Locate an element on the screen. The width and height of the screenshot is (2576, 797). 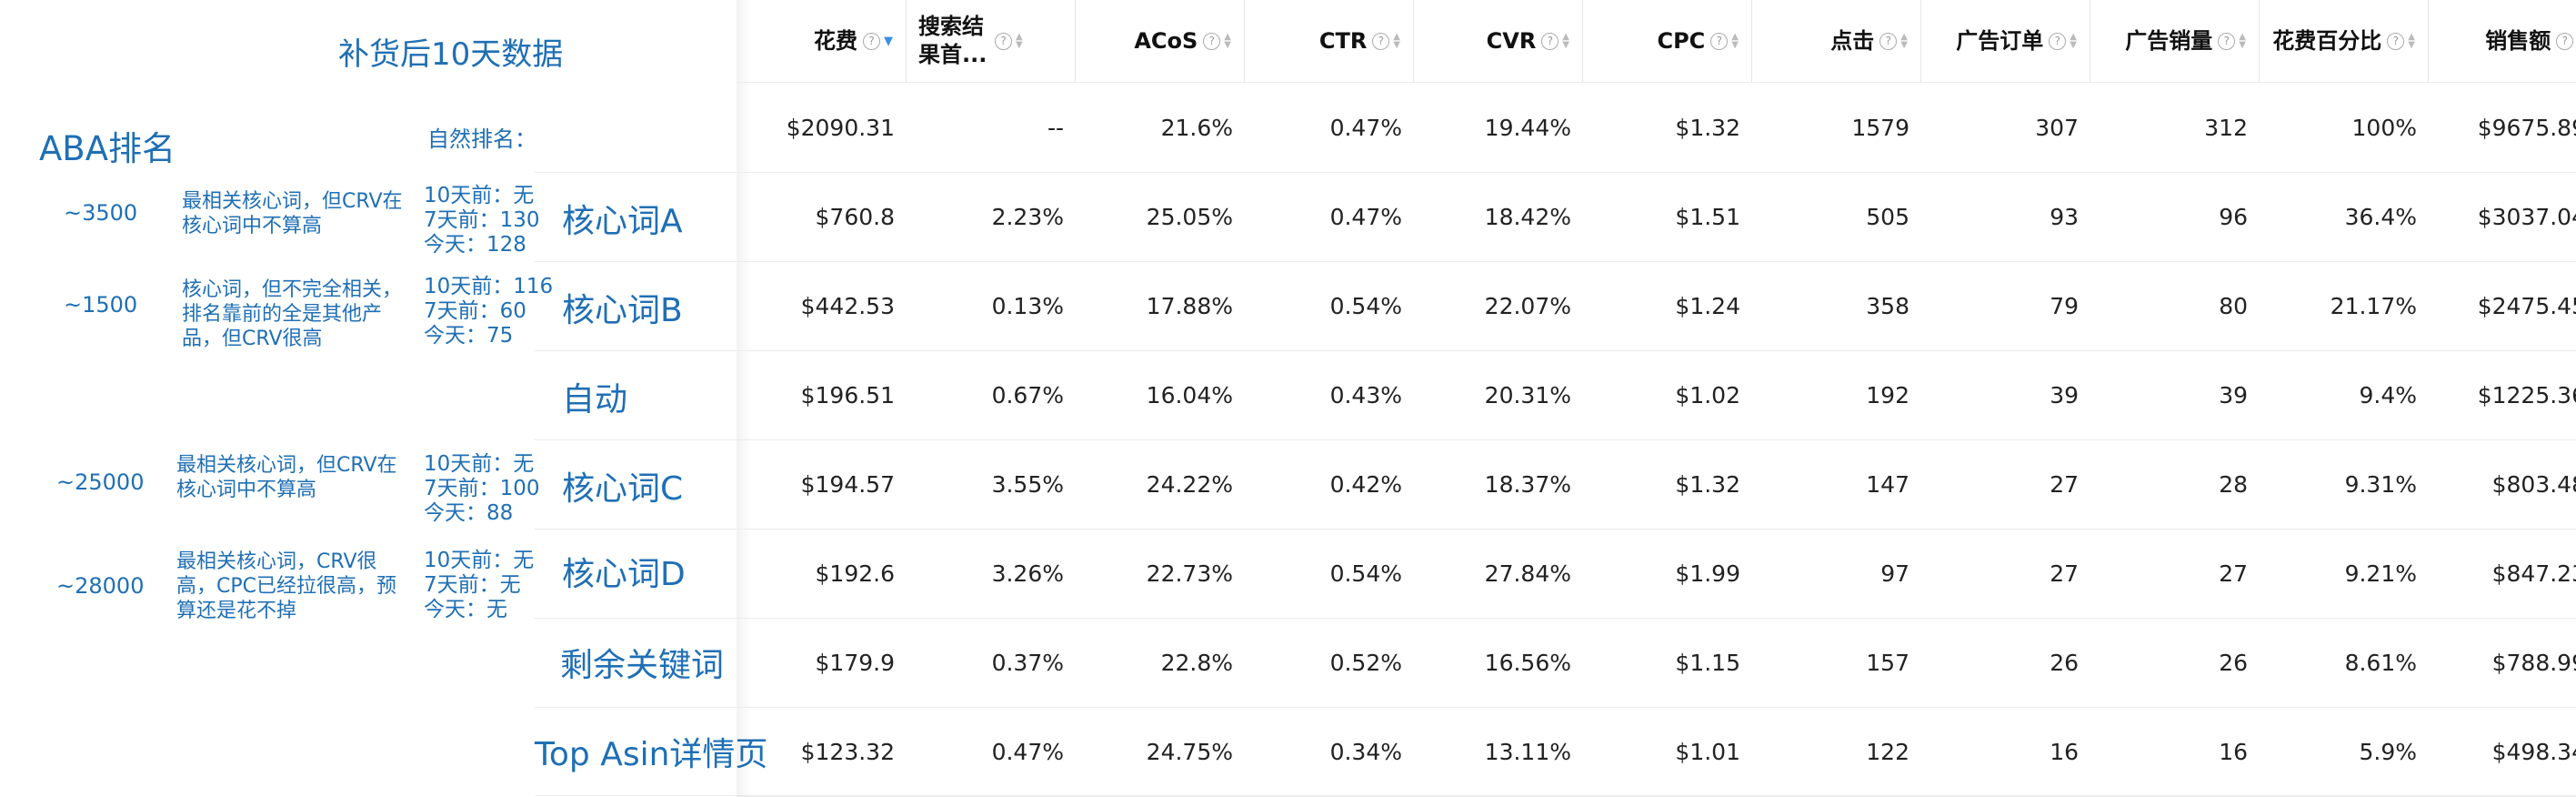
cell-cvr: 16.56% is located at coordinates (1527, 662).